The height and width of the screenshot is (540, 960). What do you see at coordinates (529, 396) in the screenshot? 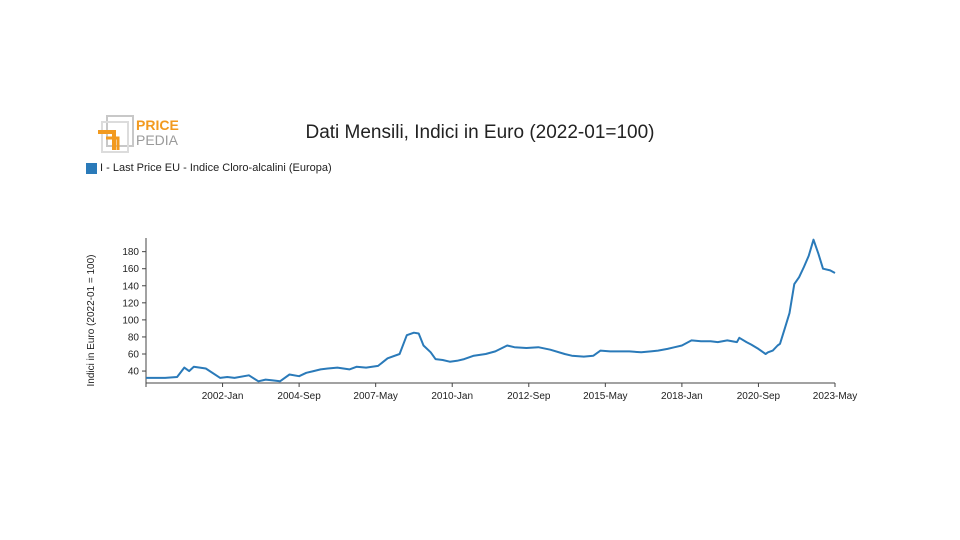
I see `x-tick-label: 2012-Sep` at bounding box center [529, 396].